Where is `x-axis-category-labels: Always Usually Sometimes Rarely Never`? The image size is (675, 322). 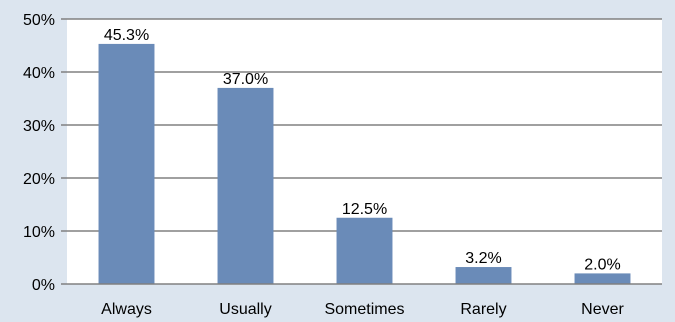 x-axis-category-labels: Always Usually Sometimes Rarely Never is located at coordinates (362, 309).